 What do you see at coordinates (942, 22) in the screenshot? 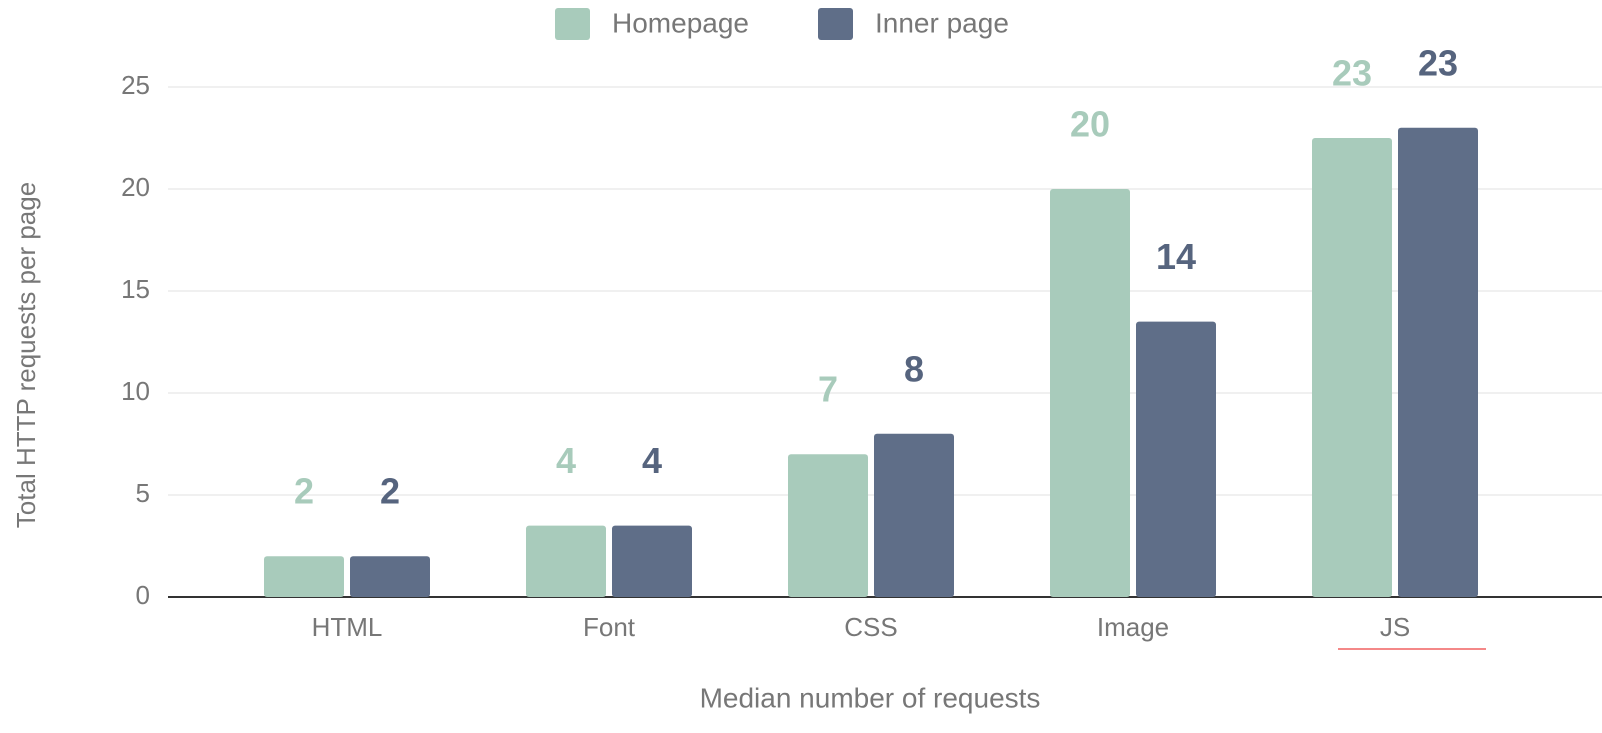
I see `legend-label: Inner page` at bounding box center [942, 22].